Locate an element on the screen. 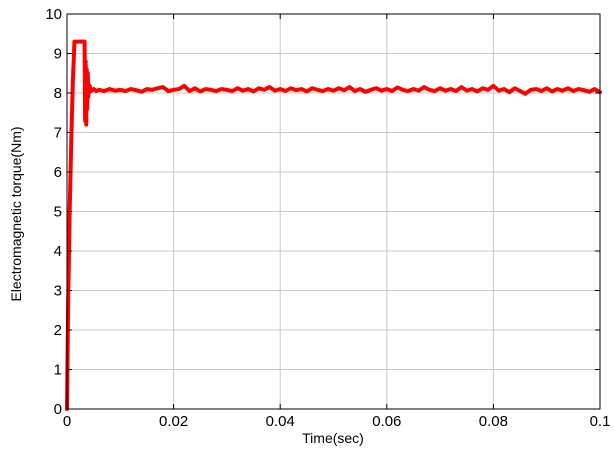 The image size is (614, 452). y-tick-label: 9 is located at coordinates (58, 54).